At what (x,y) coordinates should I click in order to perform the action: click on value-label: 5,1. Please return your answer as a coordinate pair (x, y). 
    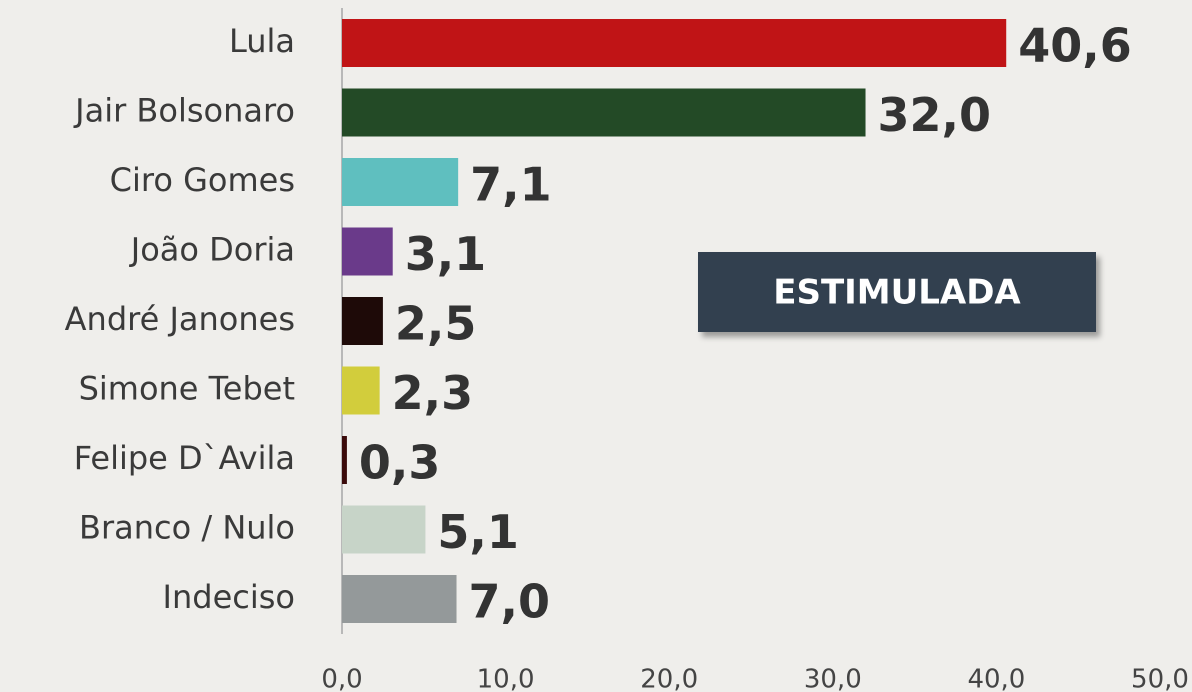
    Looking at the image, I should click on (478, 532).